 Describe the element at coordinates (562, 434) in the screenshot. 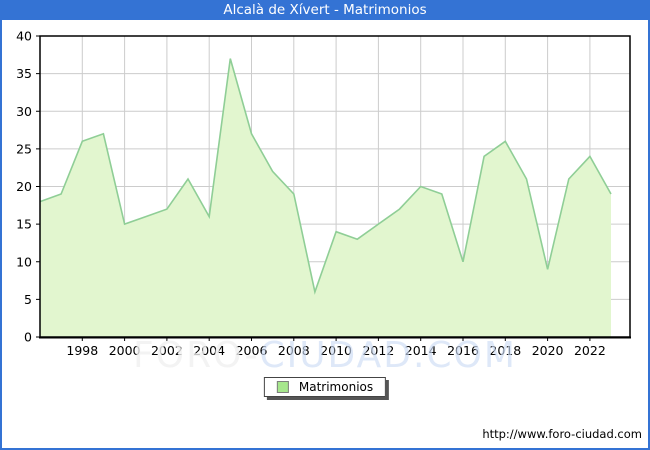

I see `source-url: http://www.foro-ciudad.com` at that location.